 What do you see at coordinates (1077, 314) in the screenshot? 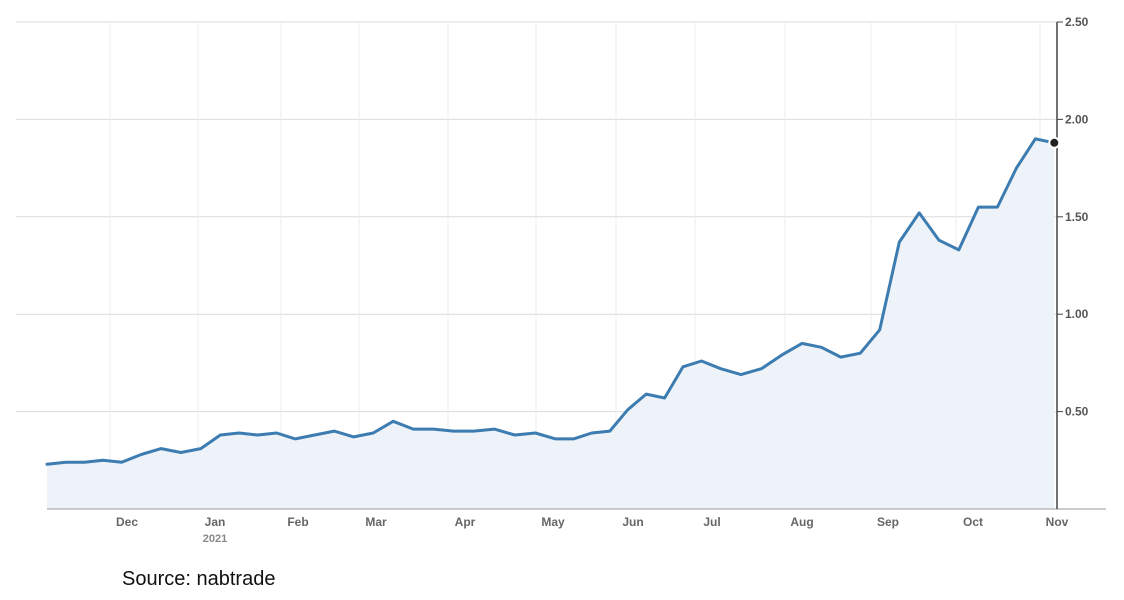
I see `y-tick-label: 1.00` at bounding box center [1077, 314].